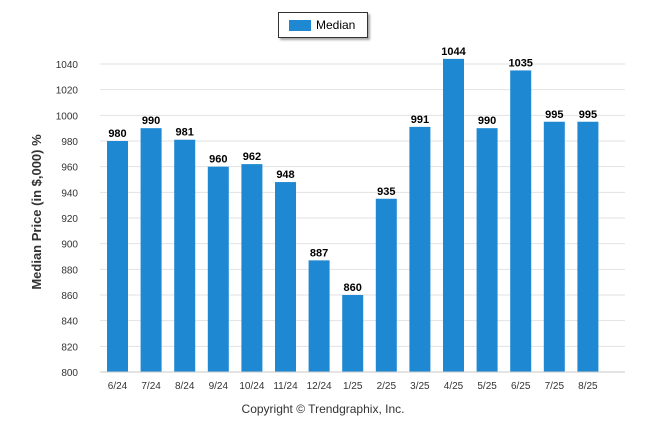 Image resolution: width=646 pixels, height=434 pixels. What do you see at coordinates (521, 386) in the screenshot?
I see `x-tick-label: 6/25` at bounding box center [521, 386].